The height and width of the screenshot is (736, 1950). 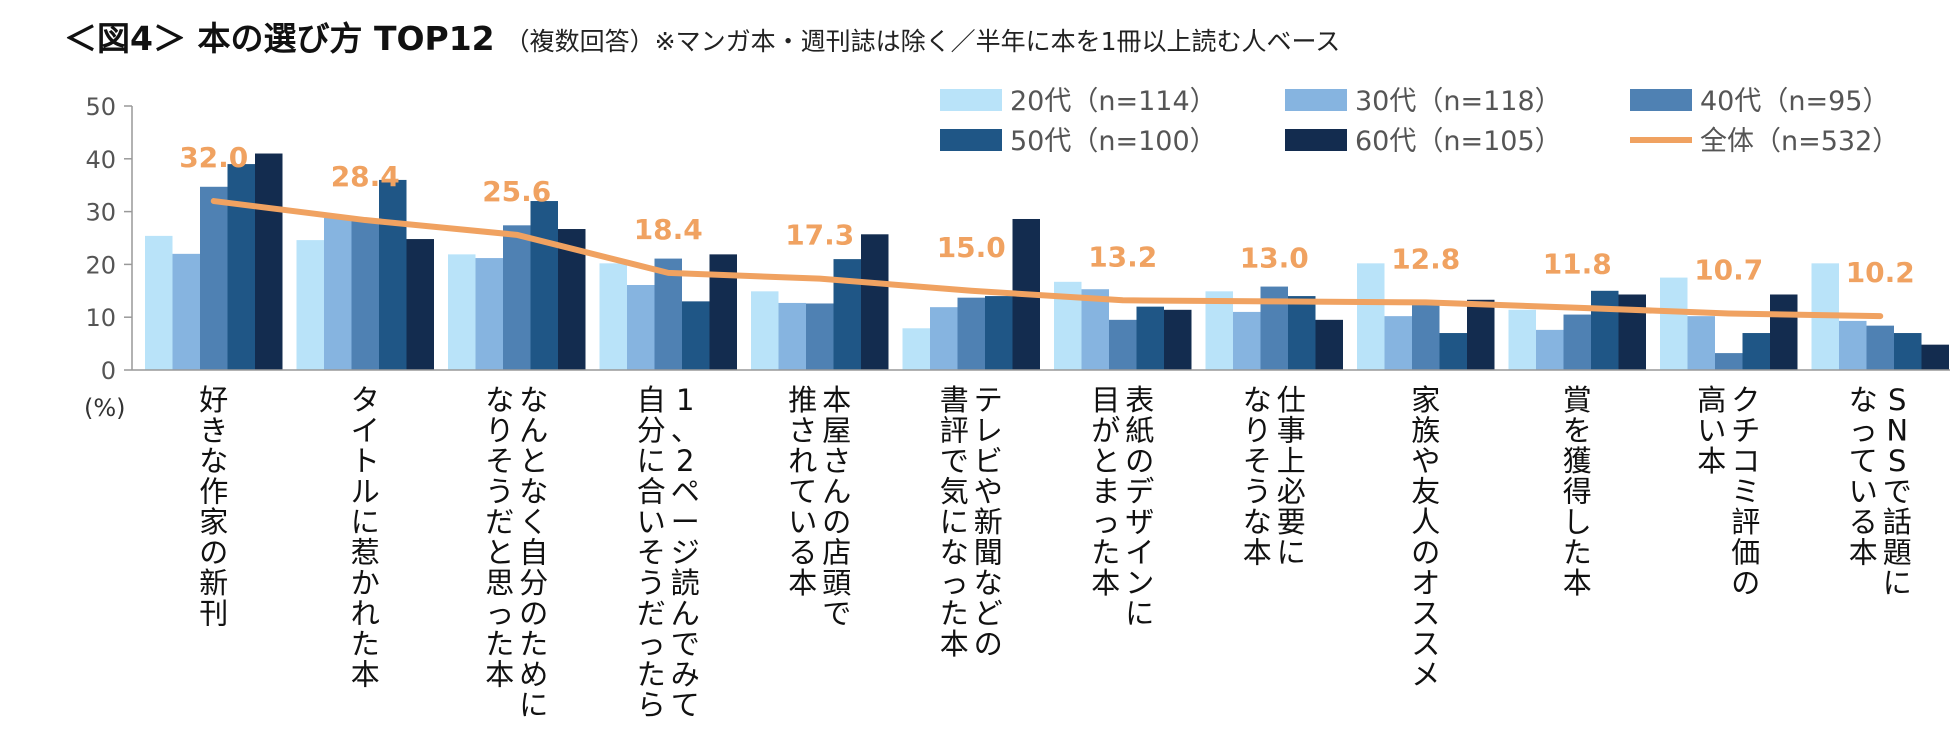 What do you see at coordinates (1425, 492) in the screenshot?
I see `category-char: 友` at bounding box center [1425, 492].